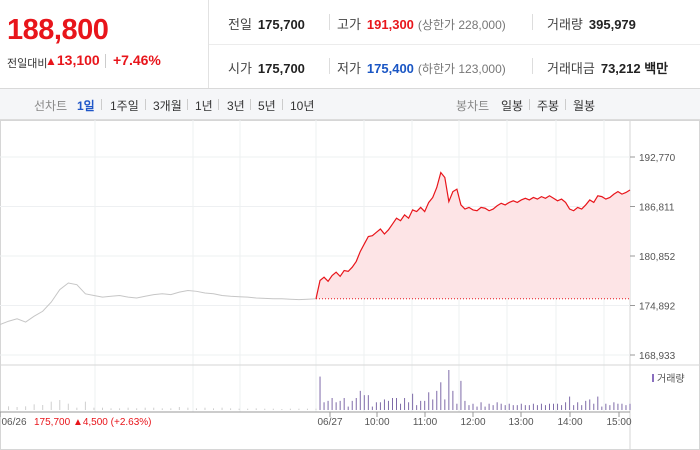  I want to click on y-axis: 192,770 186,811 180,852 174,892 168,933, so click(653, 257).